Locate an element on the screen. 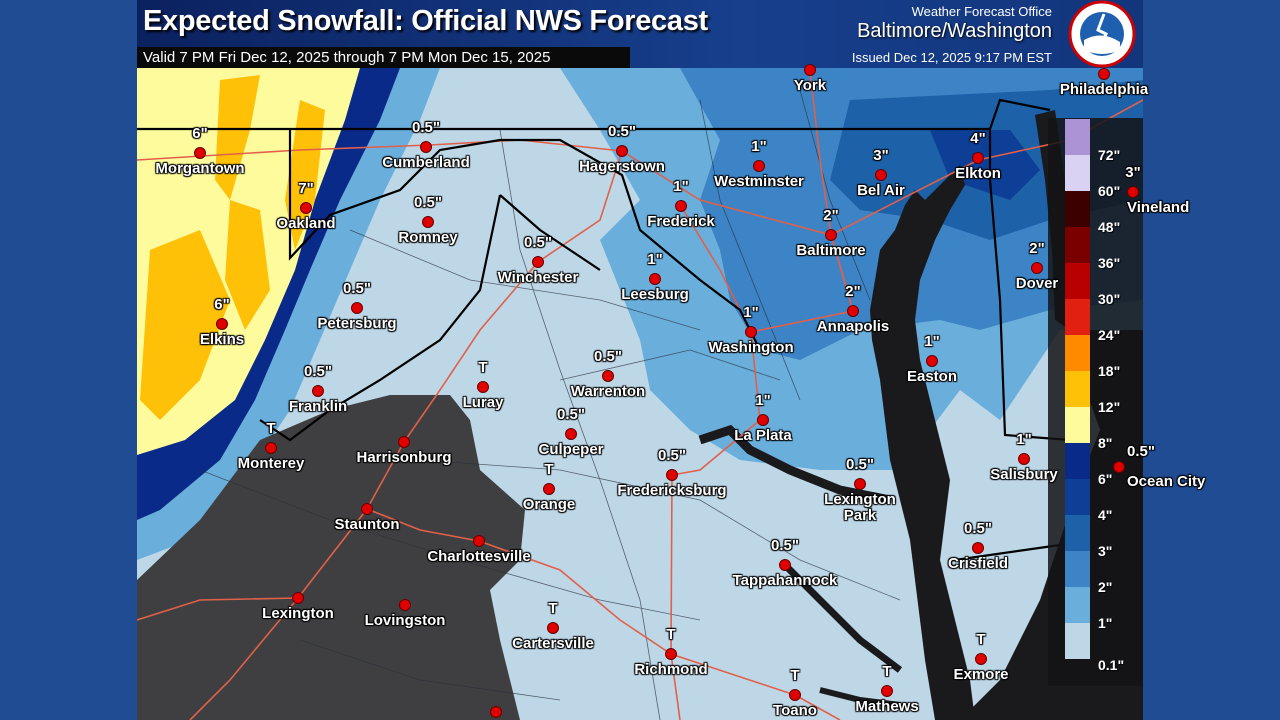 The image size is (1280, 720). city-name: Richmond is located at coordinates (671, 669).